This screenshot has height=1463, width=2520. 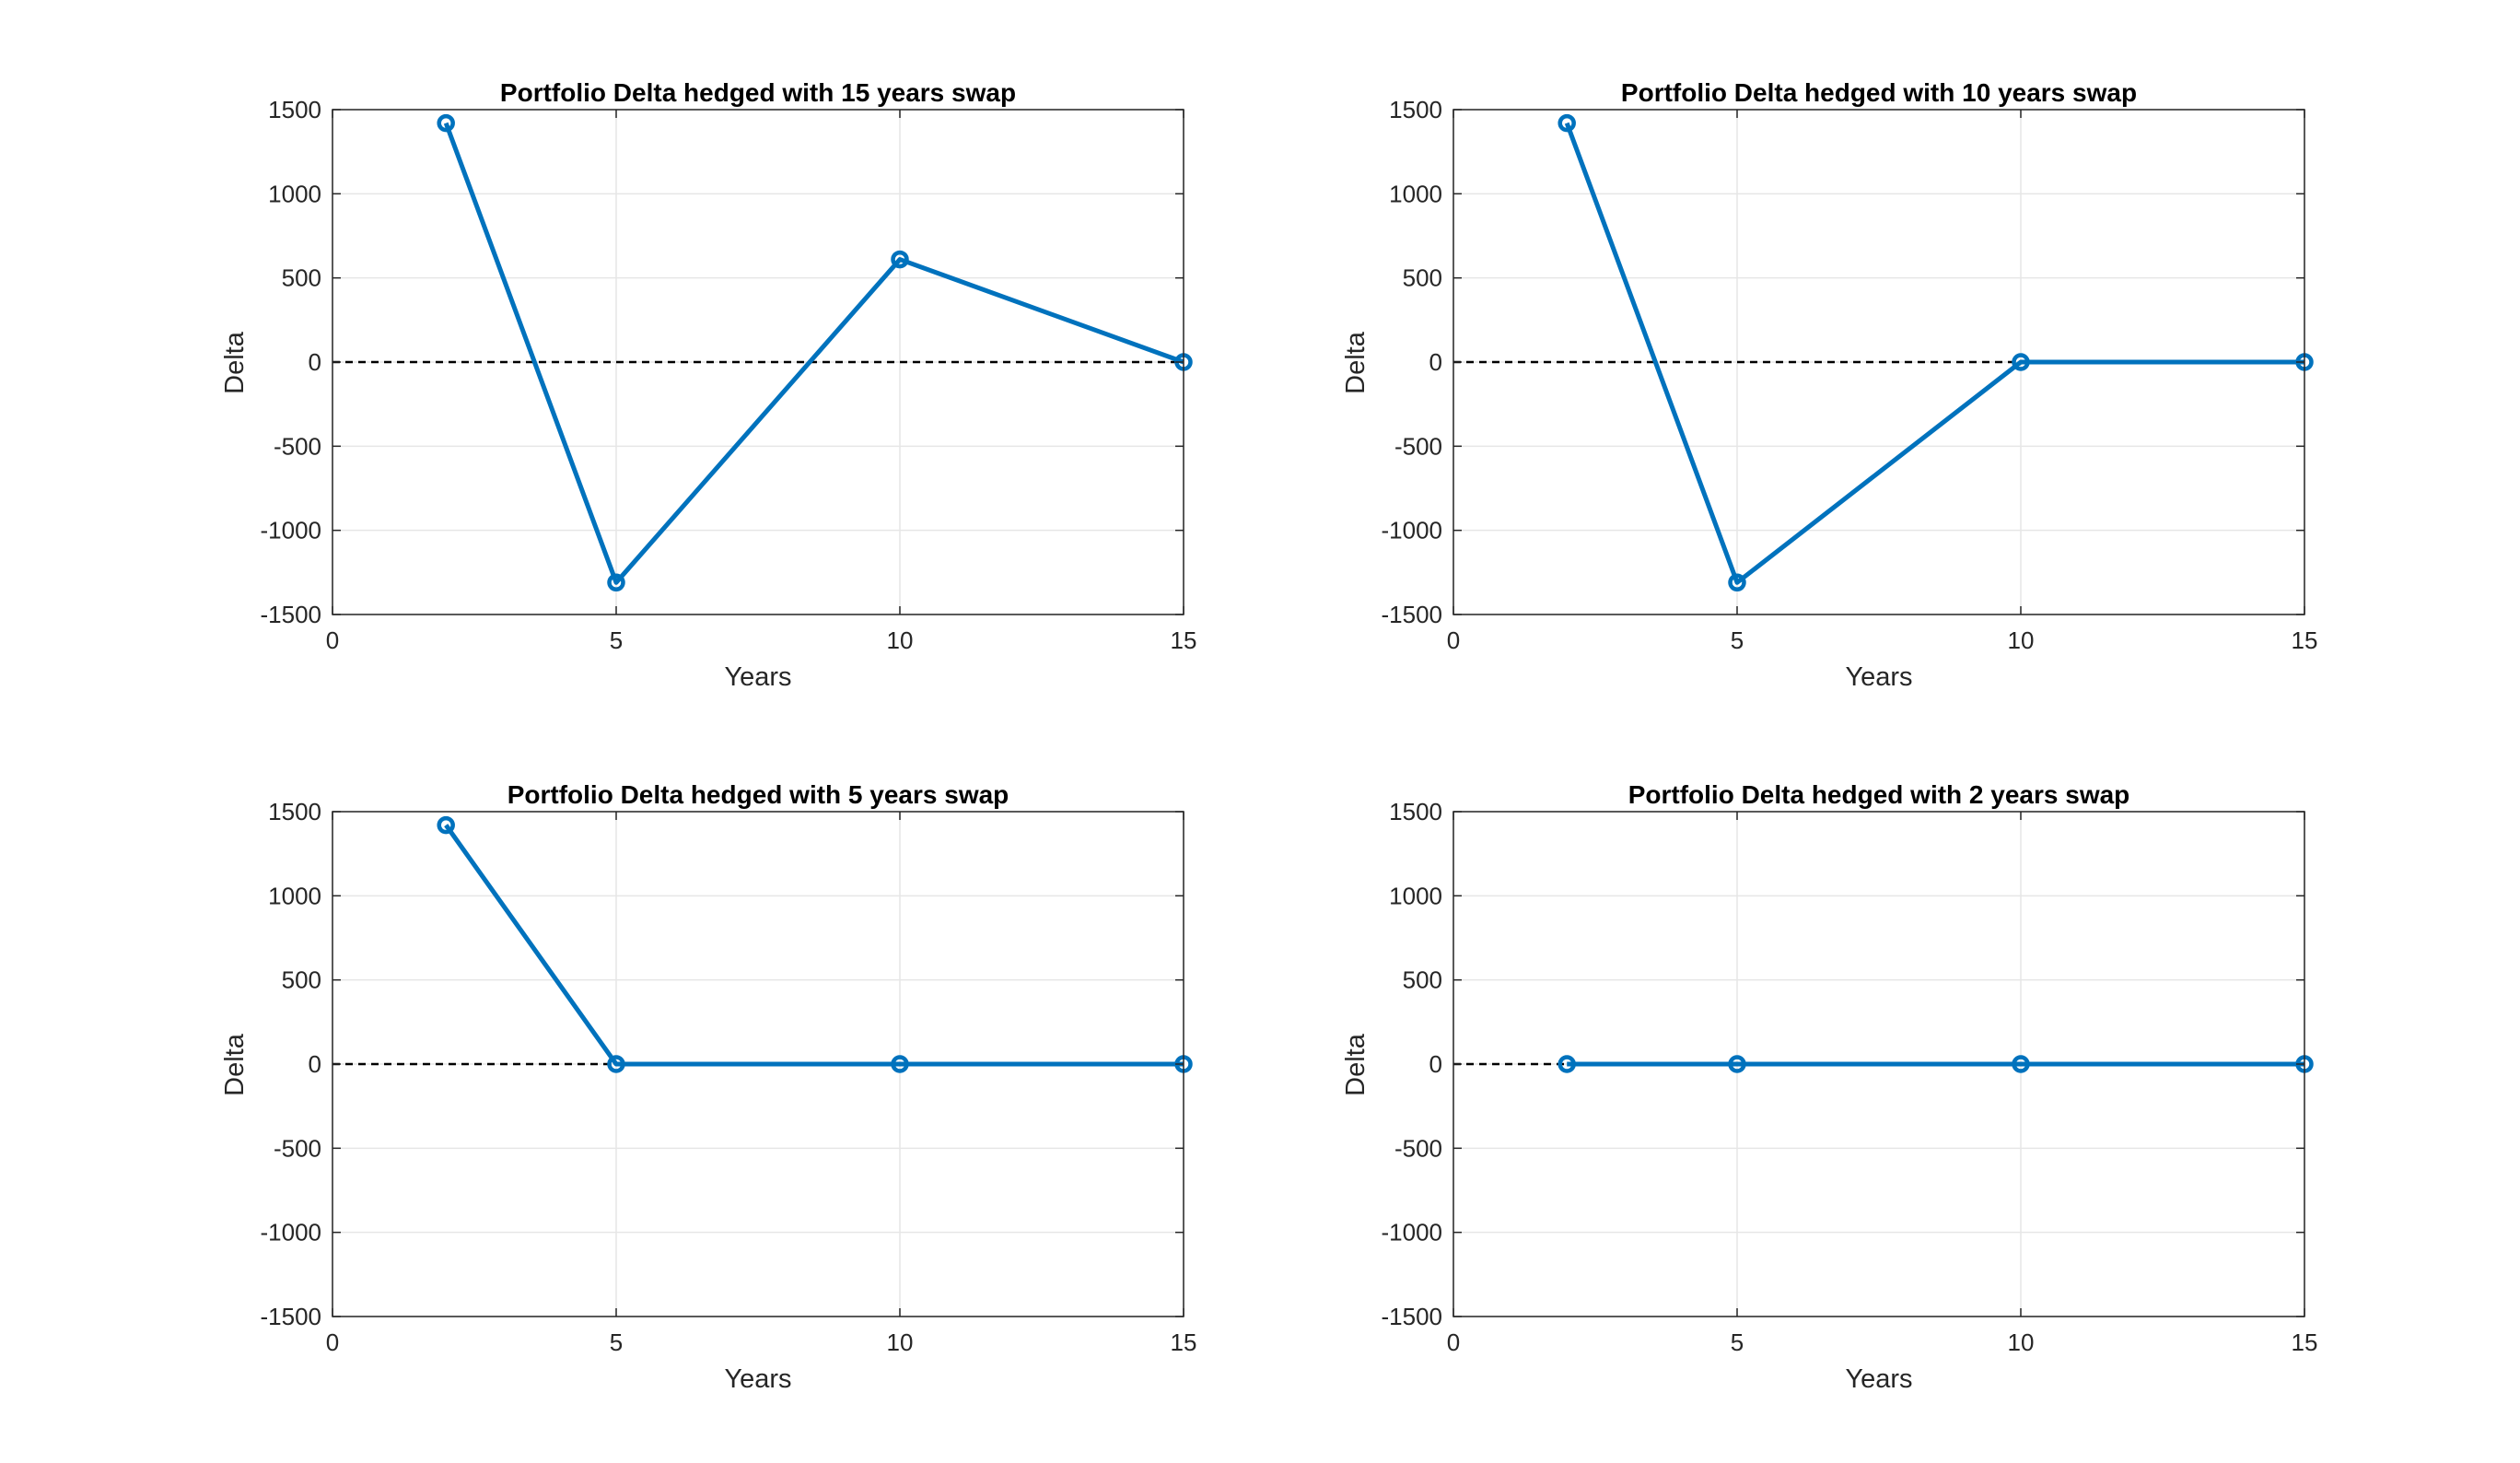 What do you see at coordinates (758, 794) in the screenshot?
I see `subplot-title: Portfolio Delta hedged with 5 years swap` at bounding box center [758, 794].